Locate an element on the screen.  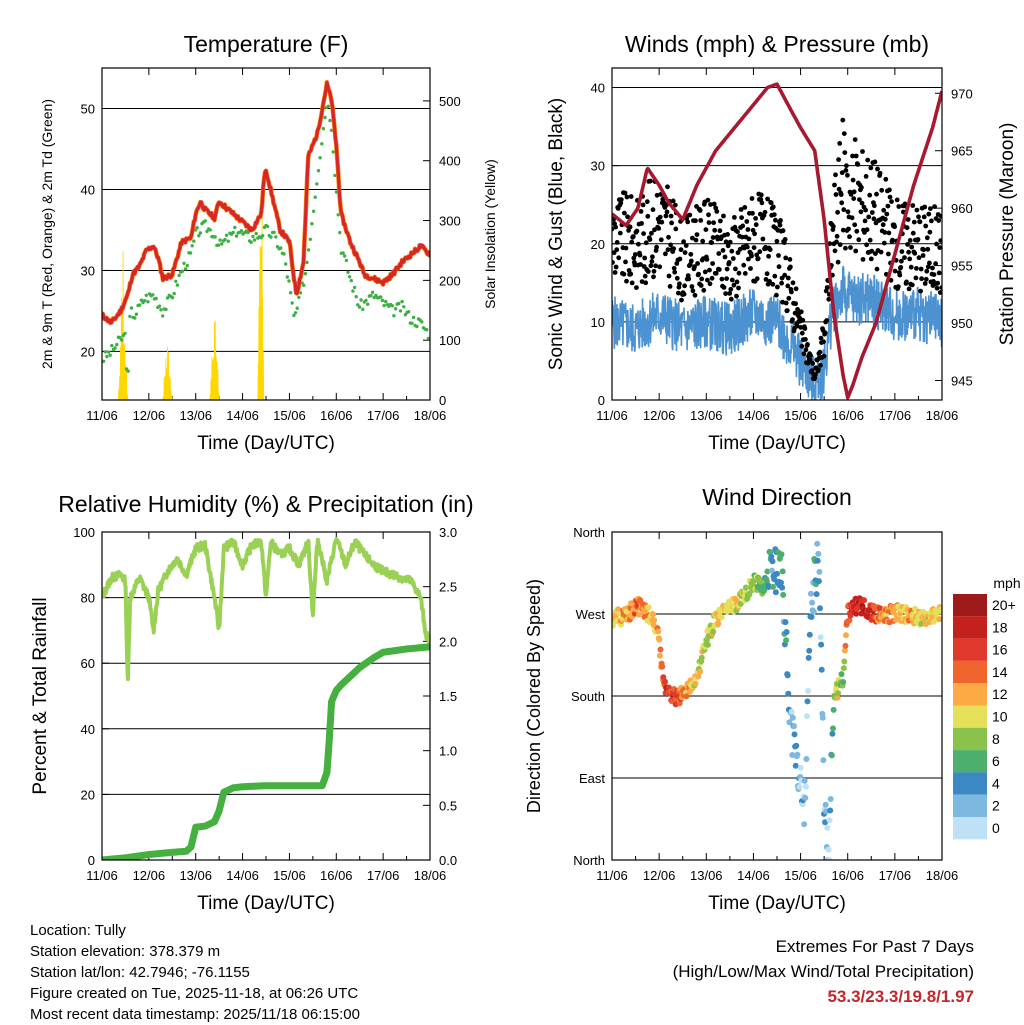
y2-tick-label: 960 is located at coordinates (962, 208).